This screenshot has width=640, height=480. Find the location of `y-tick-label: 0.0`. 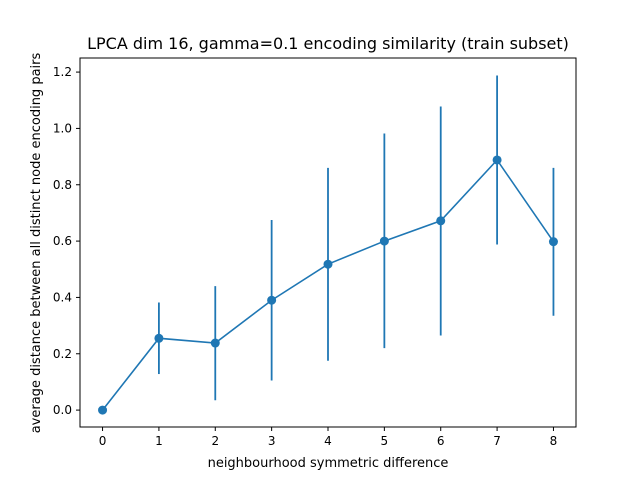

y-tick-label: 0.0 is located at coordinates (62, 410).